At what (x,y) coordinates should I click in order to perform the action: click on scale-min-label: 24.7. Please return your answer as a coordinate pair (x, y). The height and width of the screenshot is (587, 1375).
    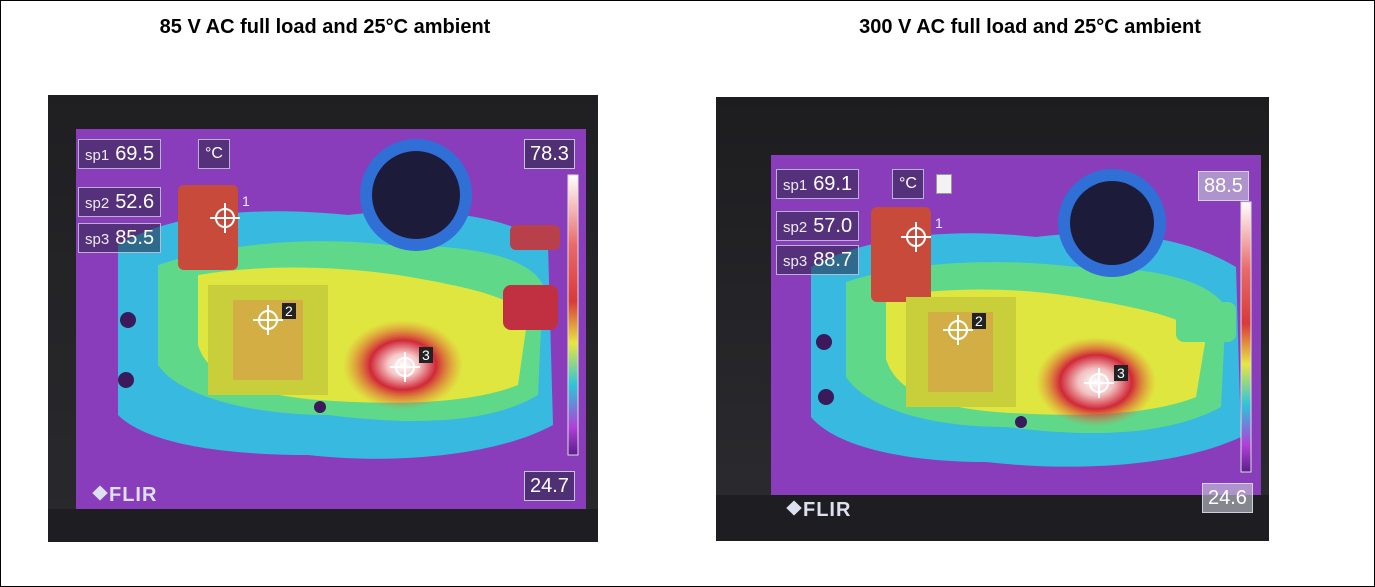
    Looking at the image, I should click on (549, 486).